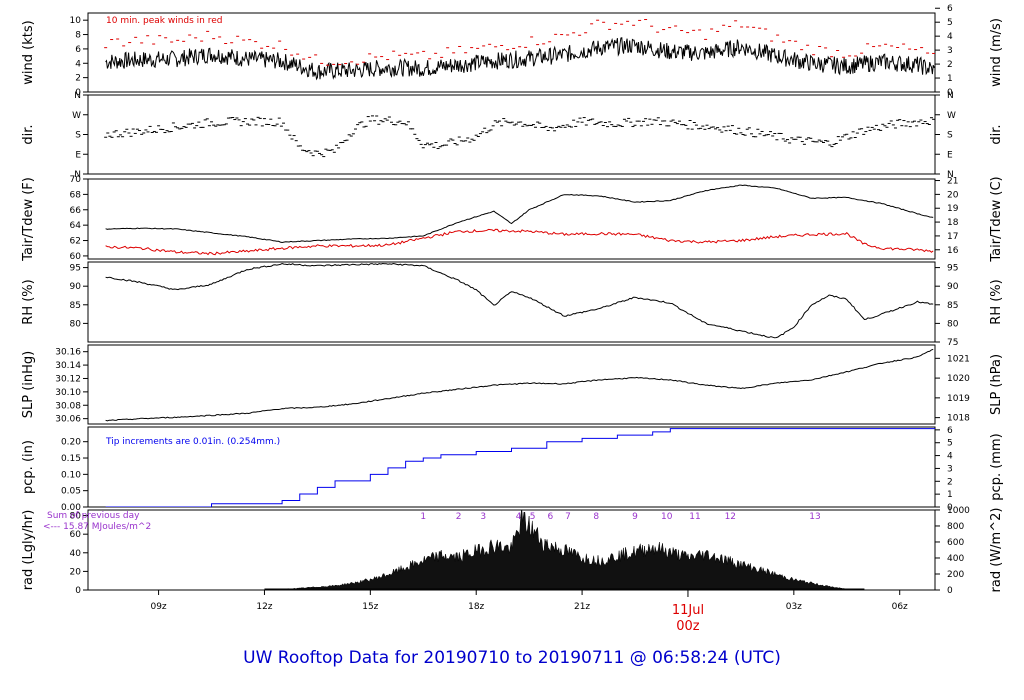 The width and height of the screenshot is (1024, 700). What do you see at coordinates (370, 607) in the screenshot?
I see `xtick-label: 15z` at bounding box center [370, 607].